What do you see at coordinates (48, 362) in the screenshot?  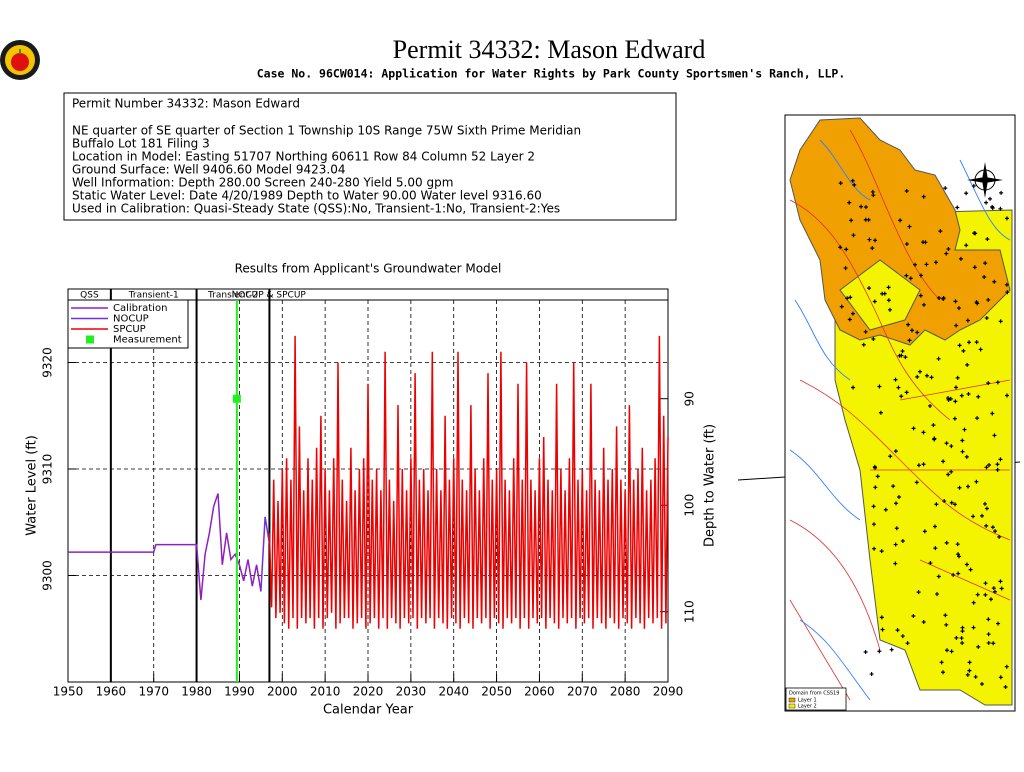 I see `y-tick-label: 9320` at bounding box center [48, 362].